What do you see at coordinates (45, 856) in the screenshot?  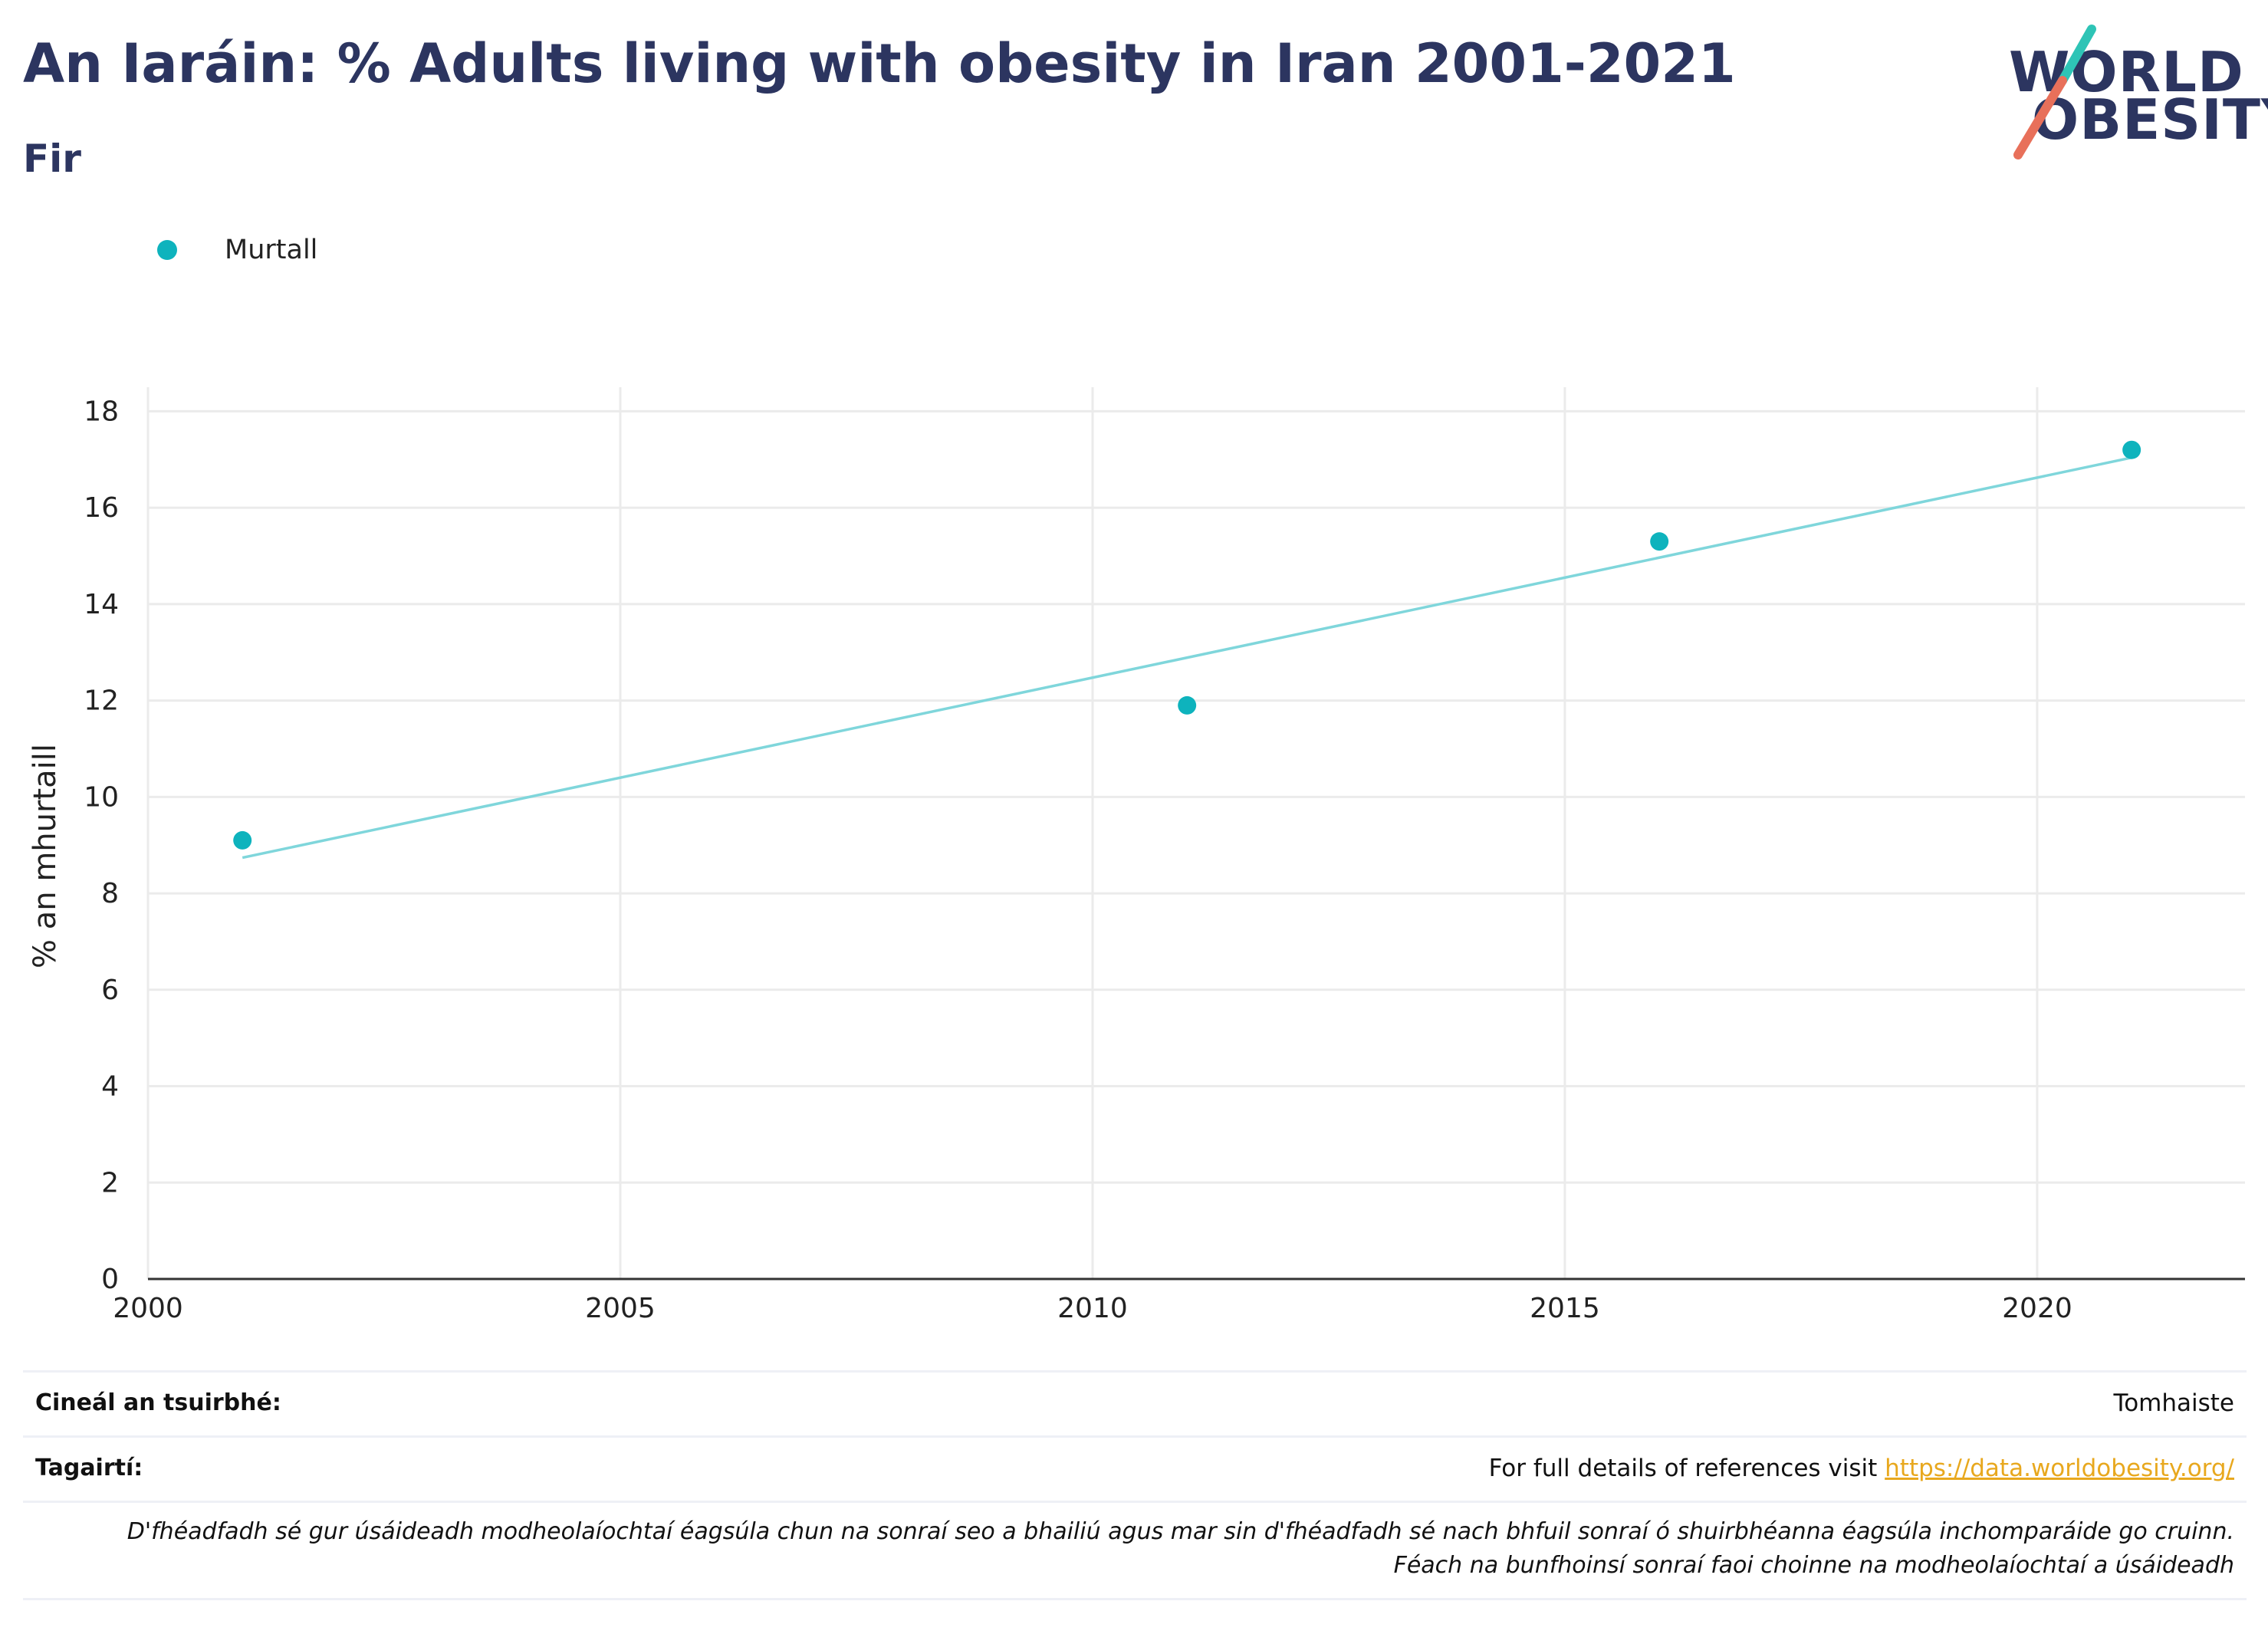 I see `y-axis-label: % an mhurtaill` at bounding box center [45, 856].